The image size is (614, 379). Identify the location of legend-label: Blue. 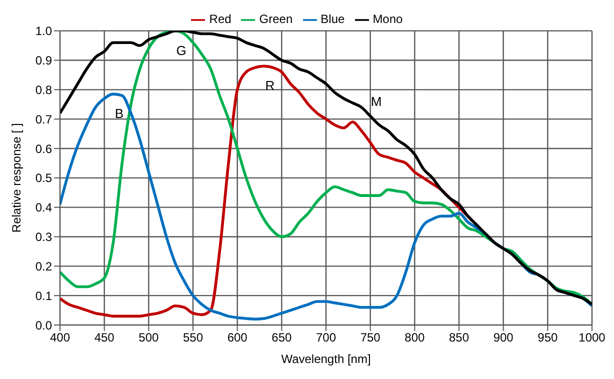
(332, 19).